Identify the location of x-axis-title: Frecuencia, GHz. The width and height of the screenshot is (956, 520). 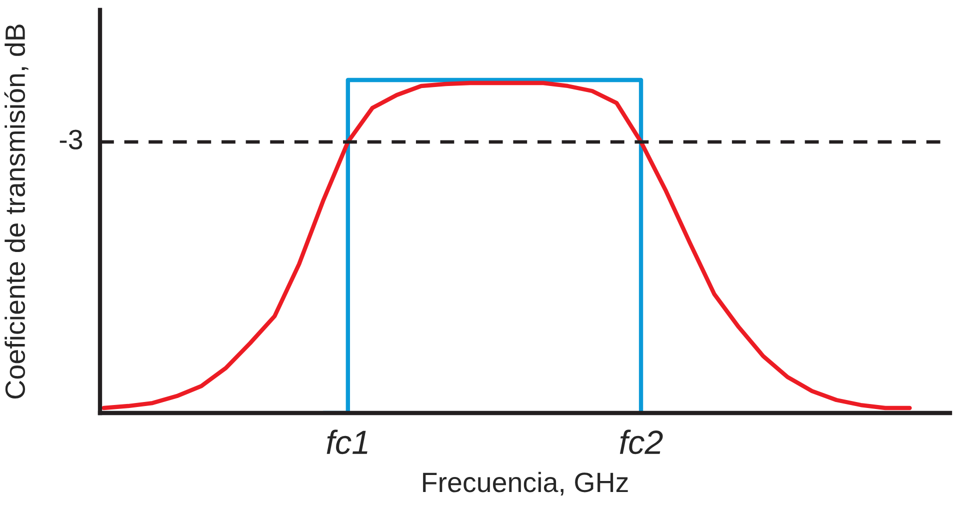
(525, 484).